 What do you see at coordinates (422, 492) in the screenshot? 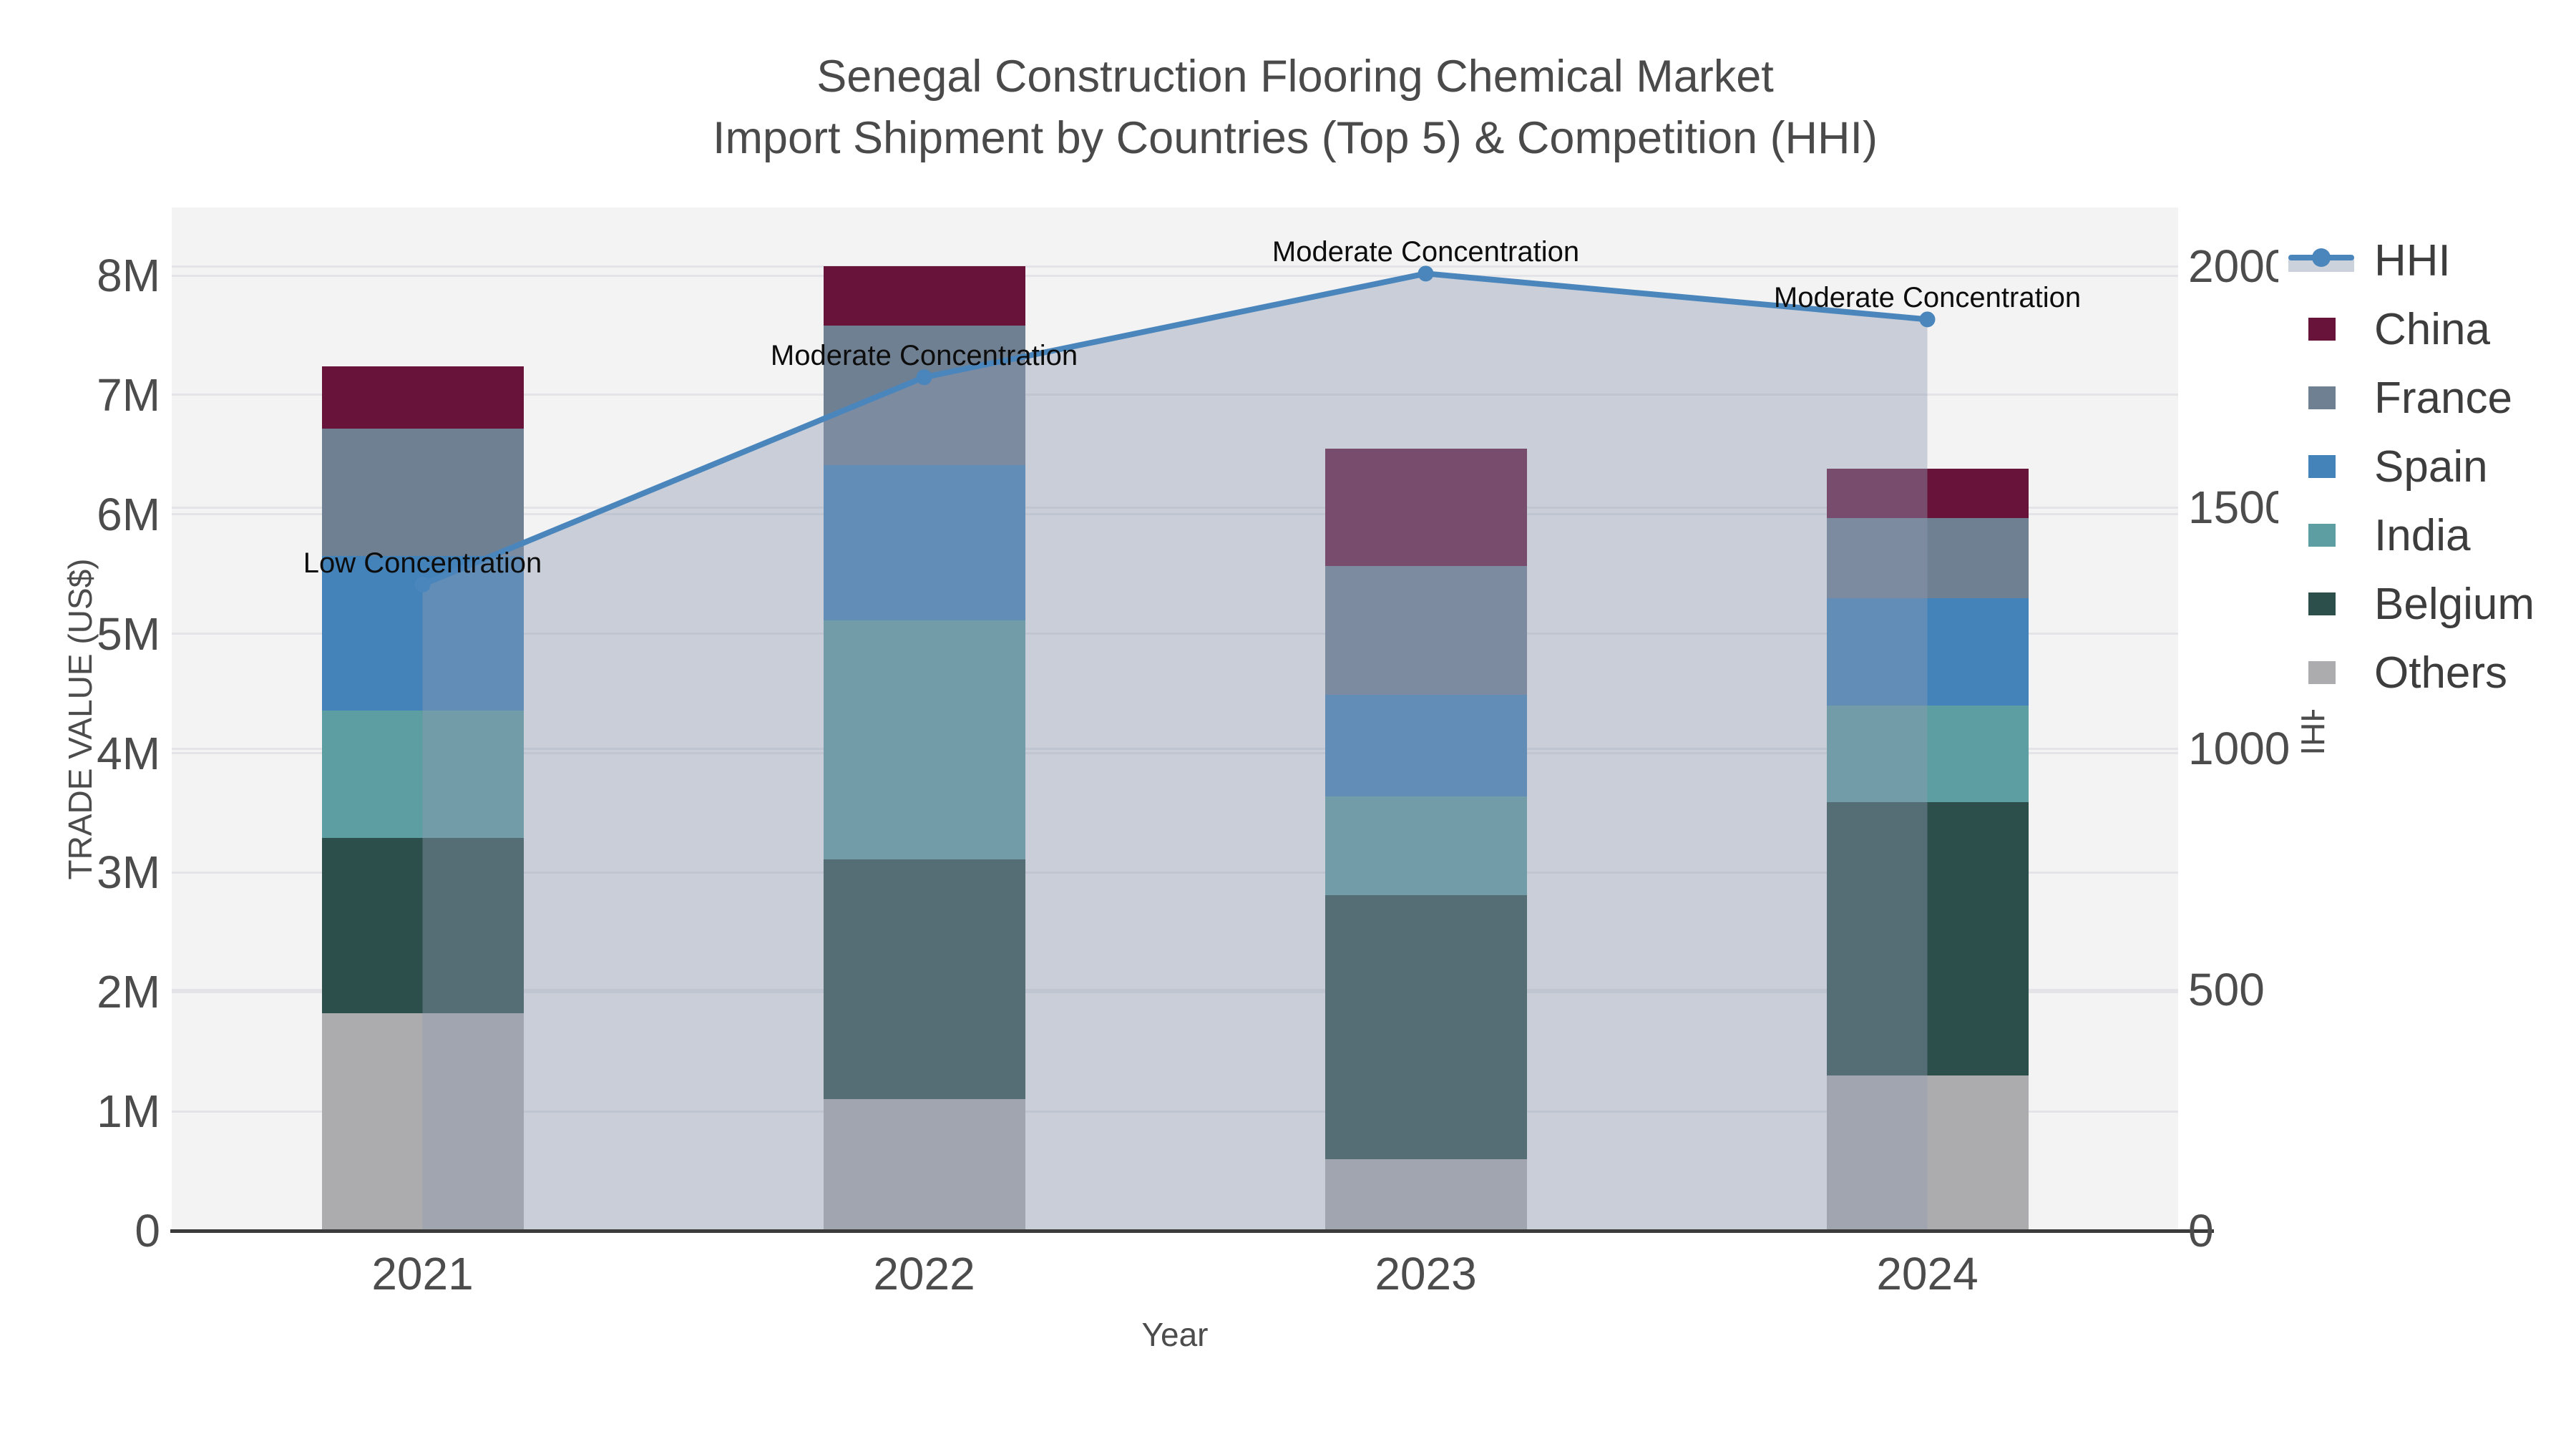
I see `bar-segment-france-2021` at bounding box center [422, 492].